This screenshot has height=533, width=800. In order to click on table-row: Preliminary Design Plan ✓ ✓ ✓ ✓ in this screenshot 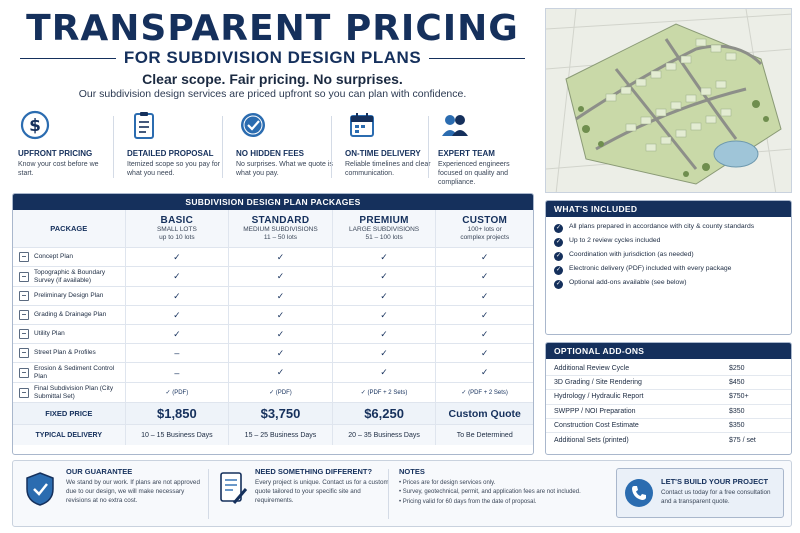, I will do `click(273, 296)`.